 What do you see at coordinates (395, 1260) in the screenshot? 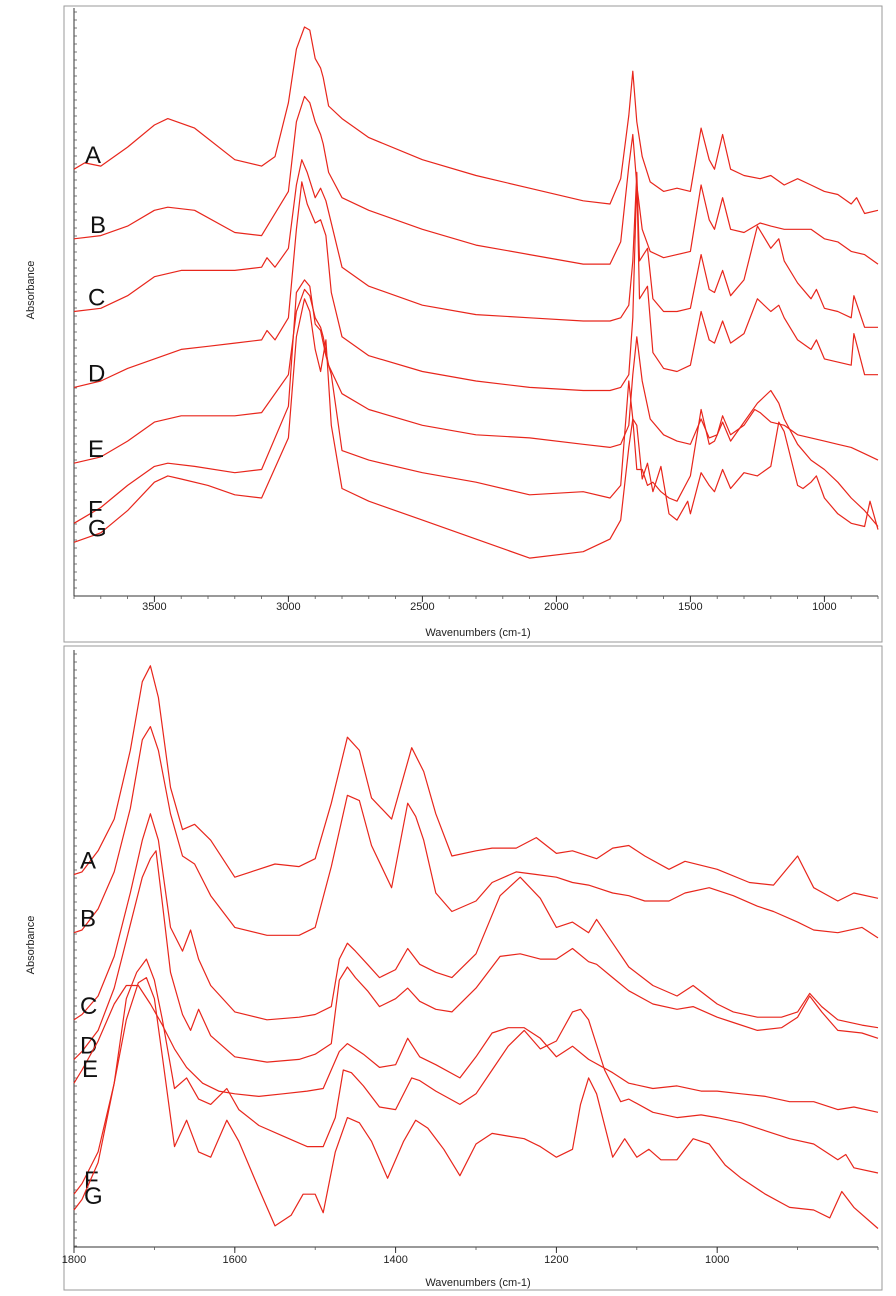
I see `x-tick-label: 1400` at bounding box center [395, 1260].